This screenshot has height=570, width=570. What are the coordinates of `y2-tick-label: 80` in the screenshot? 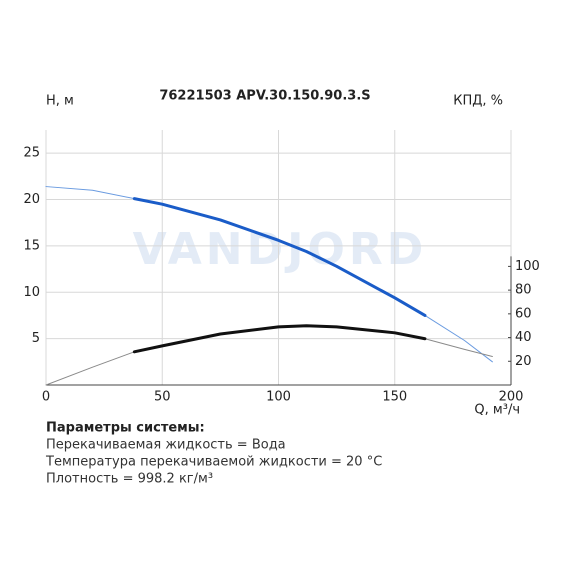 It's located at (523, 290).